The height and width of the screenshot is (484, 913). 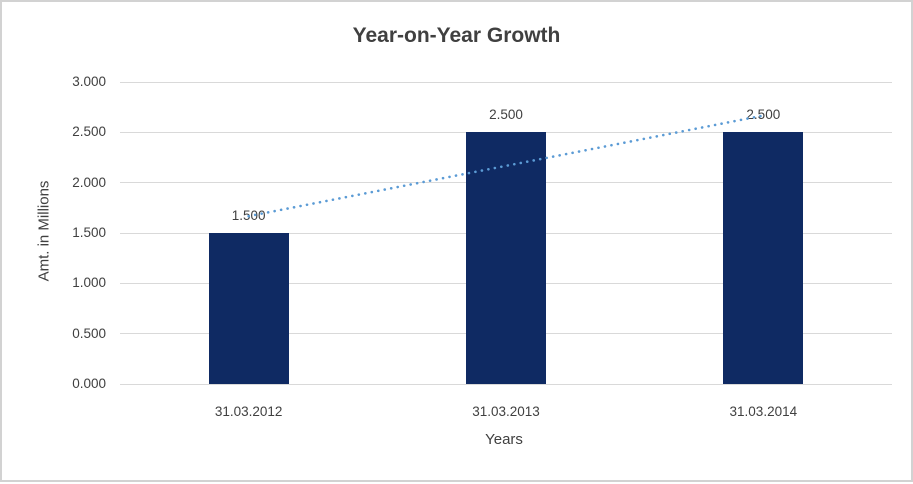 I want to click on x-category-label: 31.03.2012, so click(x=248, y=411).